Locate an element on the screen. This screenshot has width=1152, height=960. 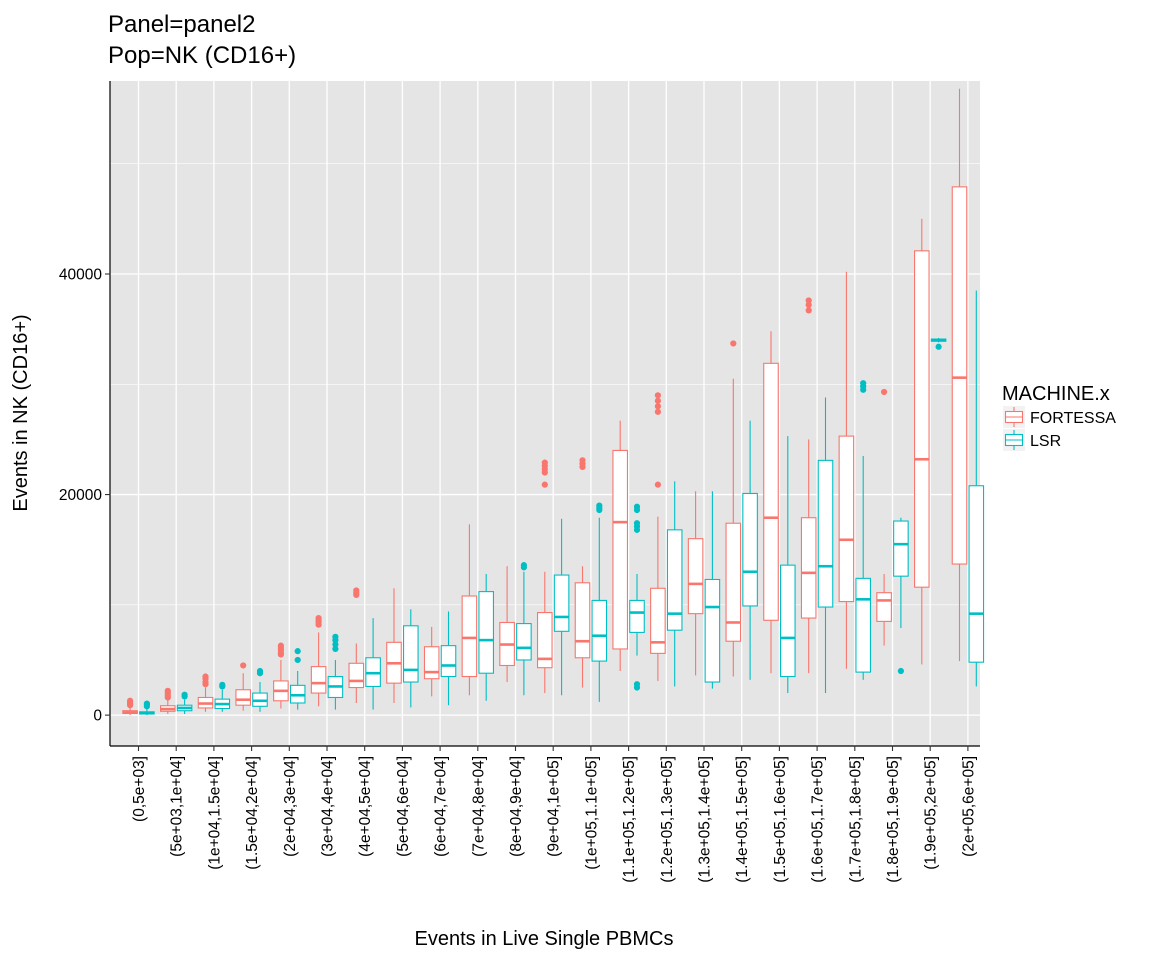
x-tick-label: (1.1e+05,1.2e+05] is located at coordinates (629, 819).